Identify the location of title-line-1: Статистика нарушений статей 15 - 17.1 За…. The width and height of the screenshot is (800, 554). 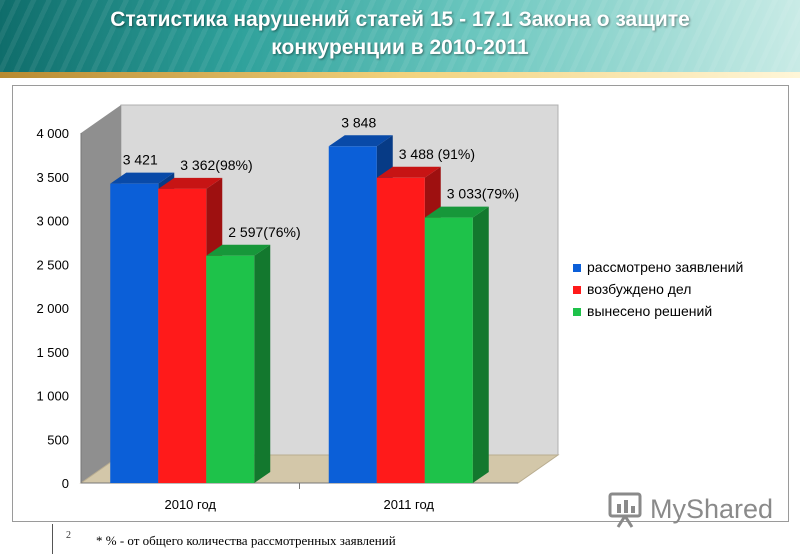
(400, 19).